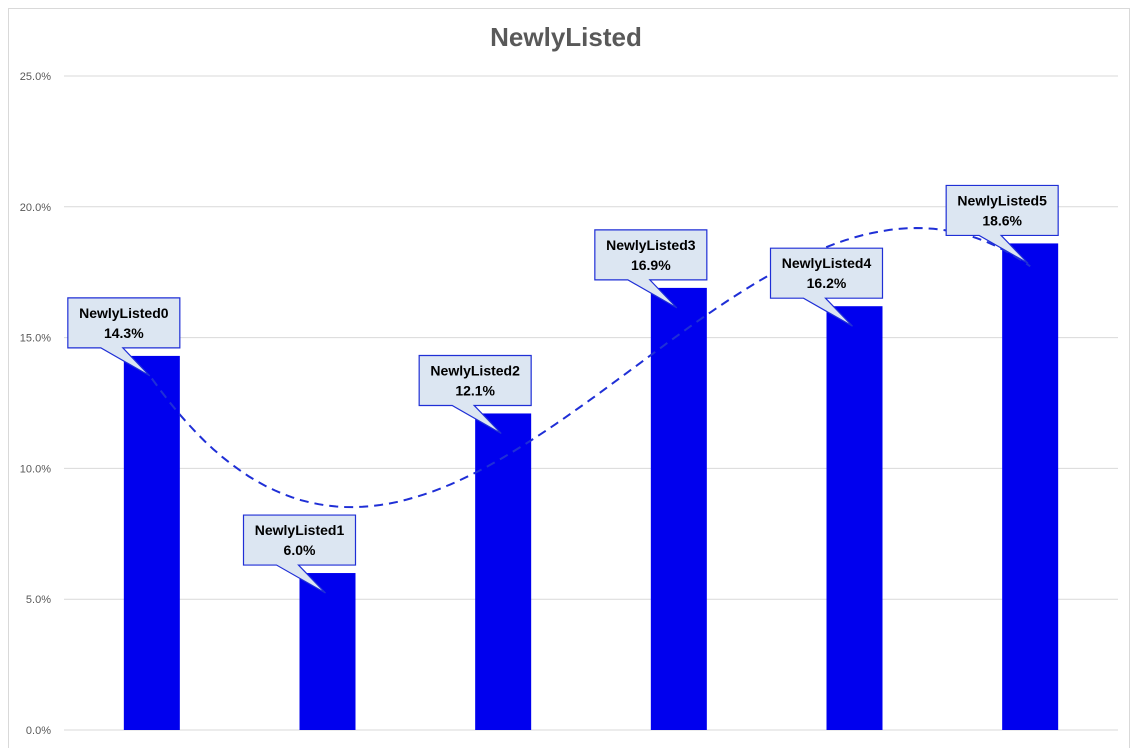 Image resolution: width=1132 pixels, height=748 pixels. I want to click on callout-category: NewlyListed4, so click(827, 263).